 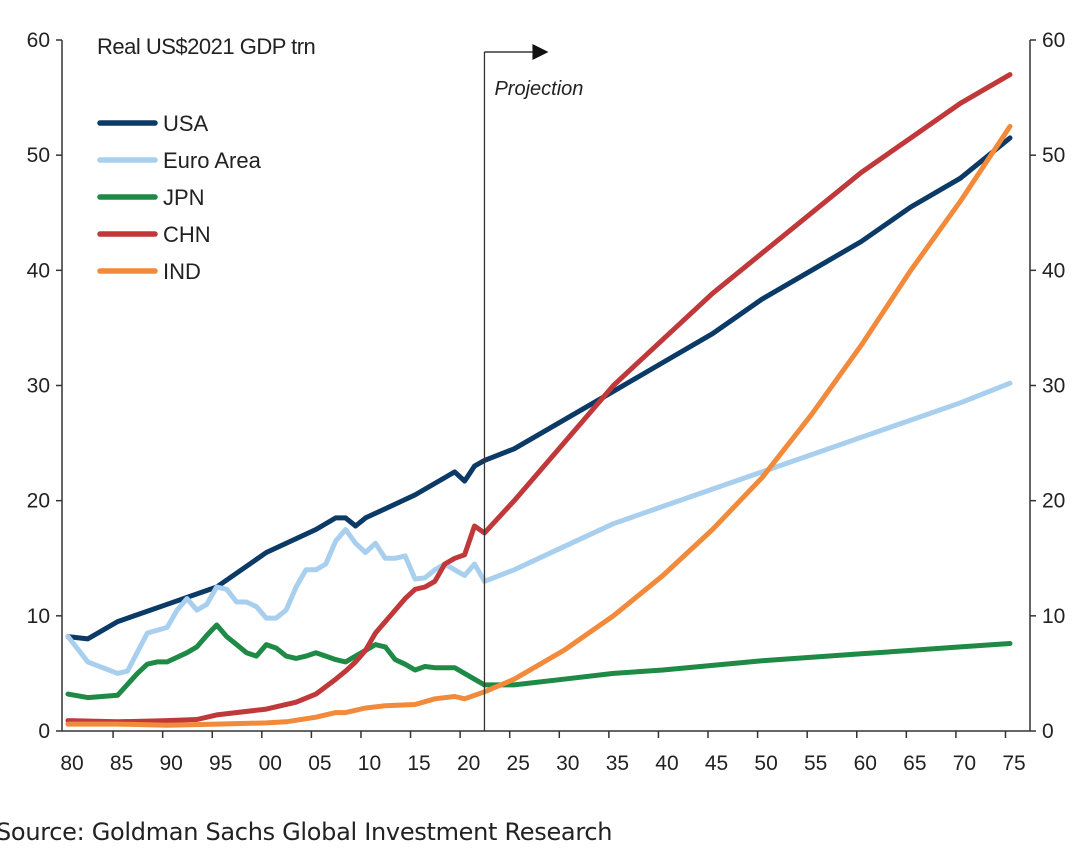 I want to click on y-tick-label-right: 10, so click(x=1053, y=616).